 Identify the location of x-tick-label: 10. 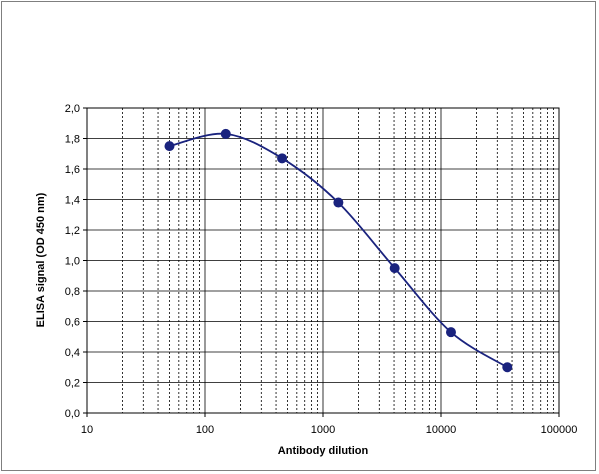
(87, 430).